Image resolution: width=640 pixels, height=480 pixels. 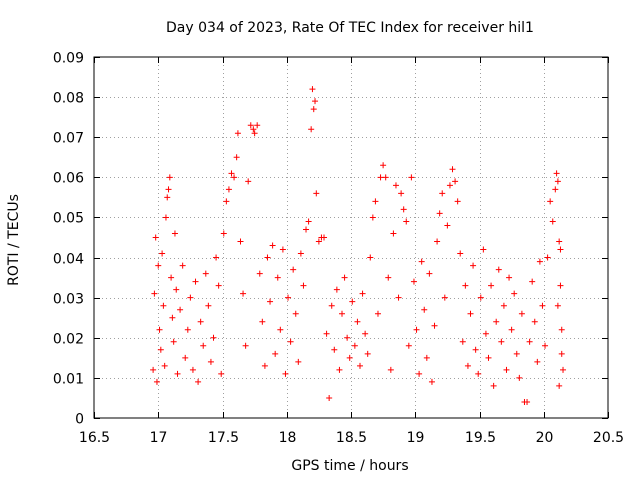 What do you see at coordinates (68, 219) in the screenshot?
I see `y-tick-label: 0.05` at bounding box center [68, 219].